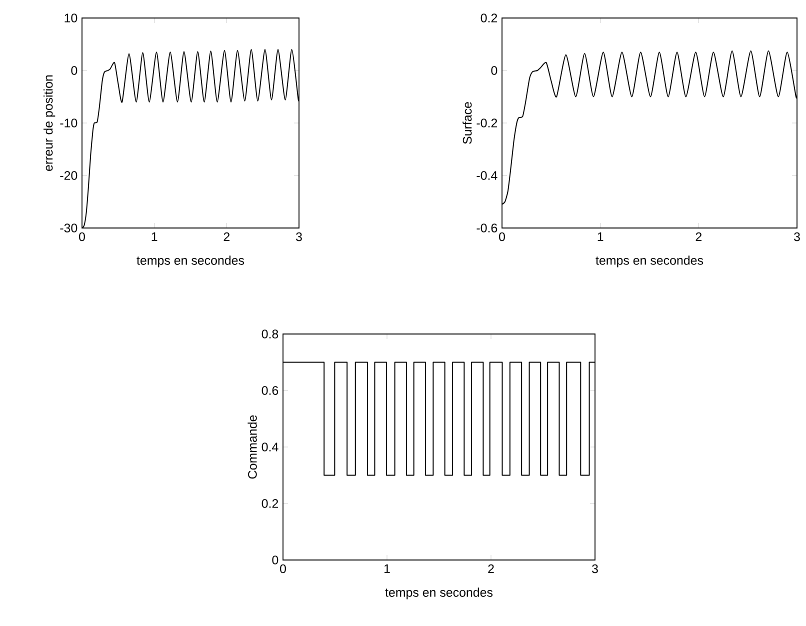 The height and width of the screenshot is (626, 806). I want to click on y-tick-label: -0.2, so click(487, 123).